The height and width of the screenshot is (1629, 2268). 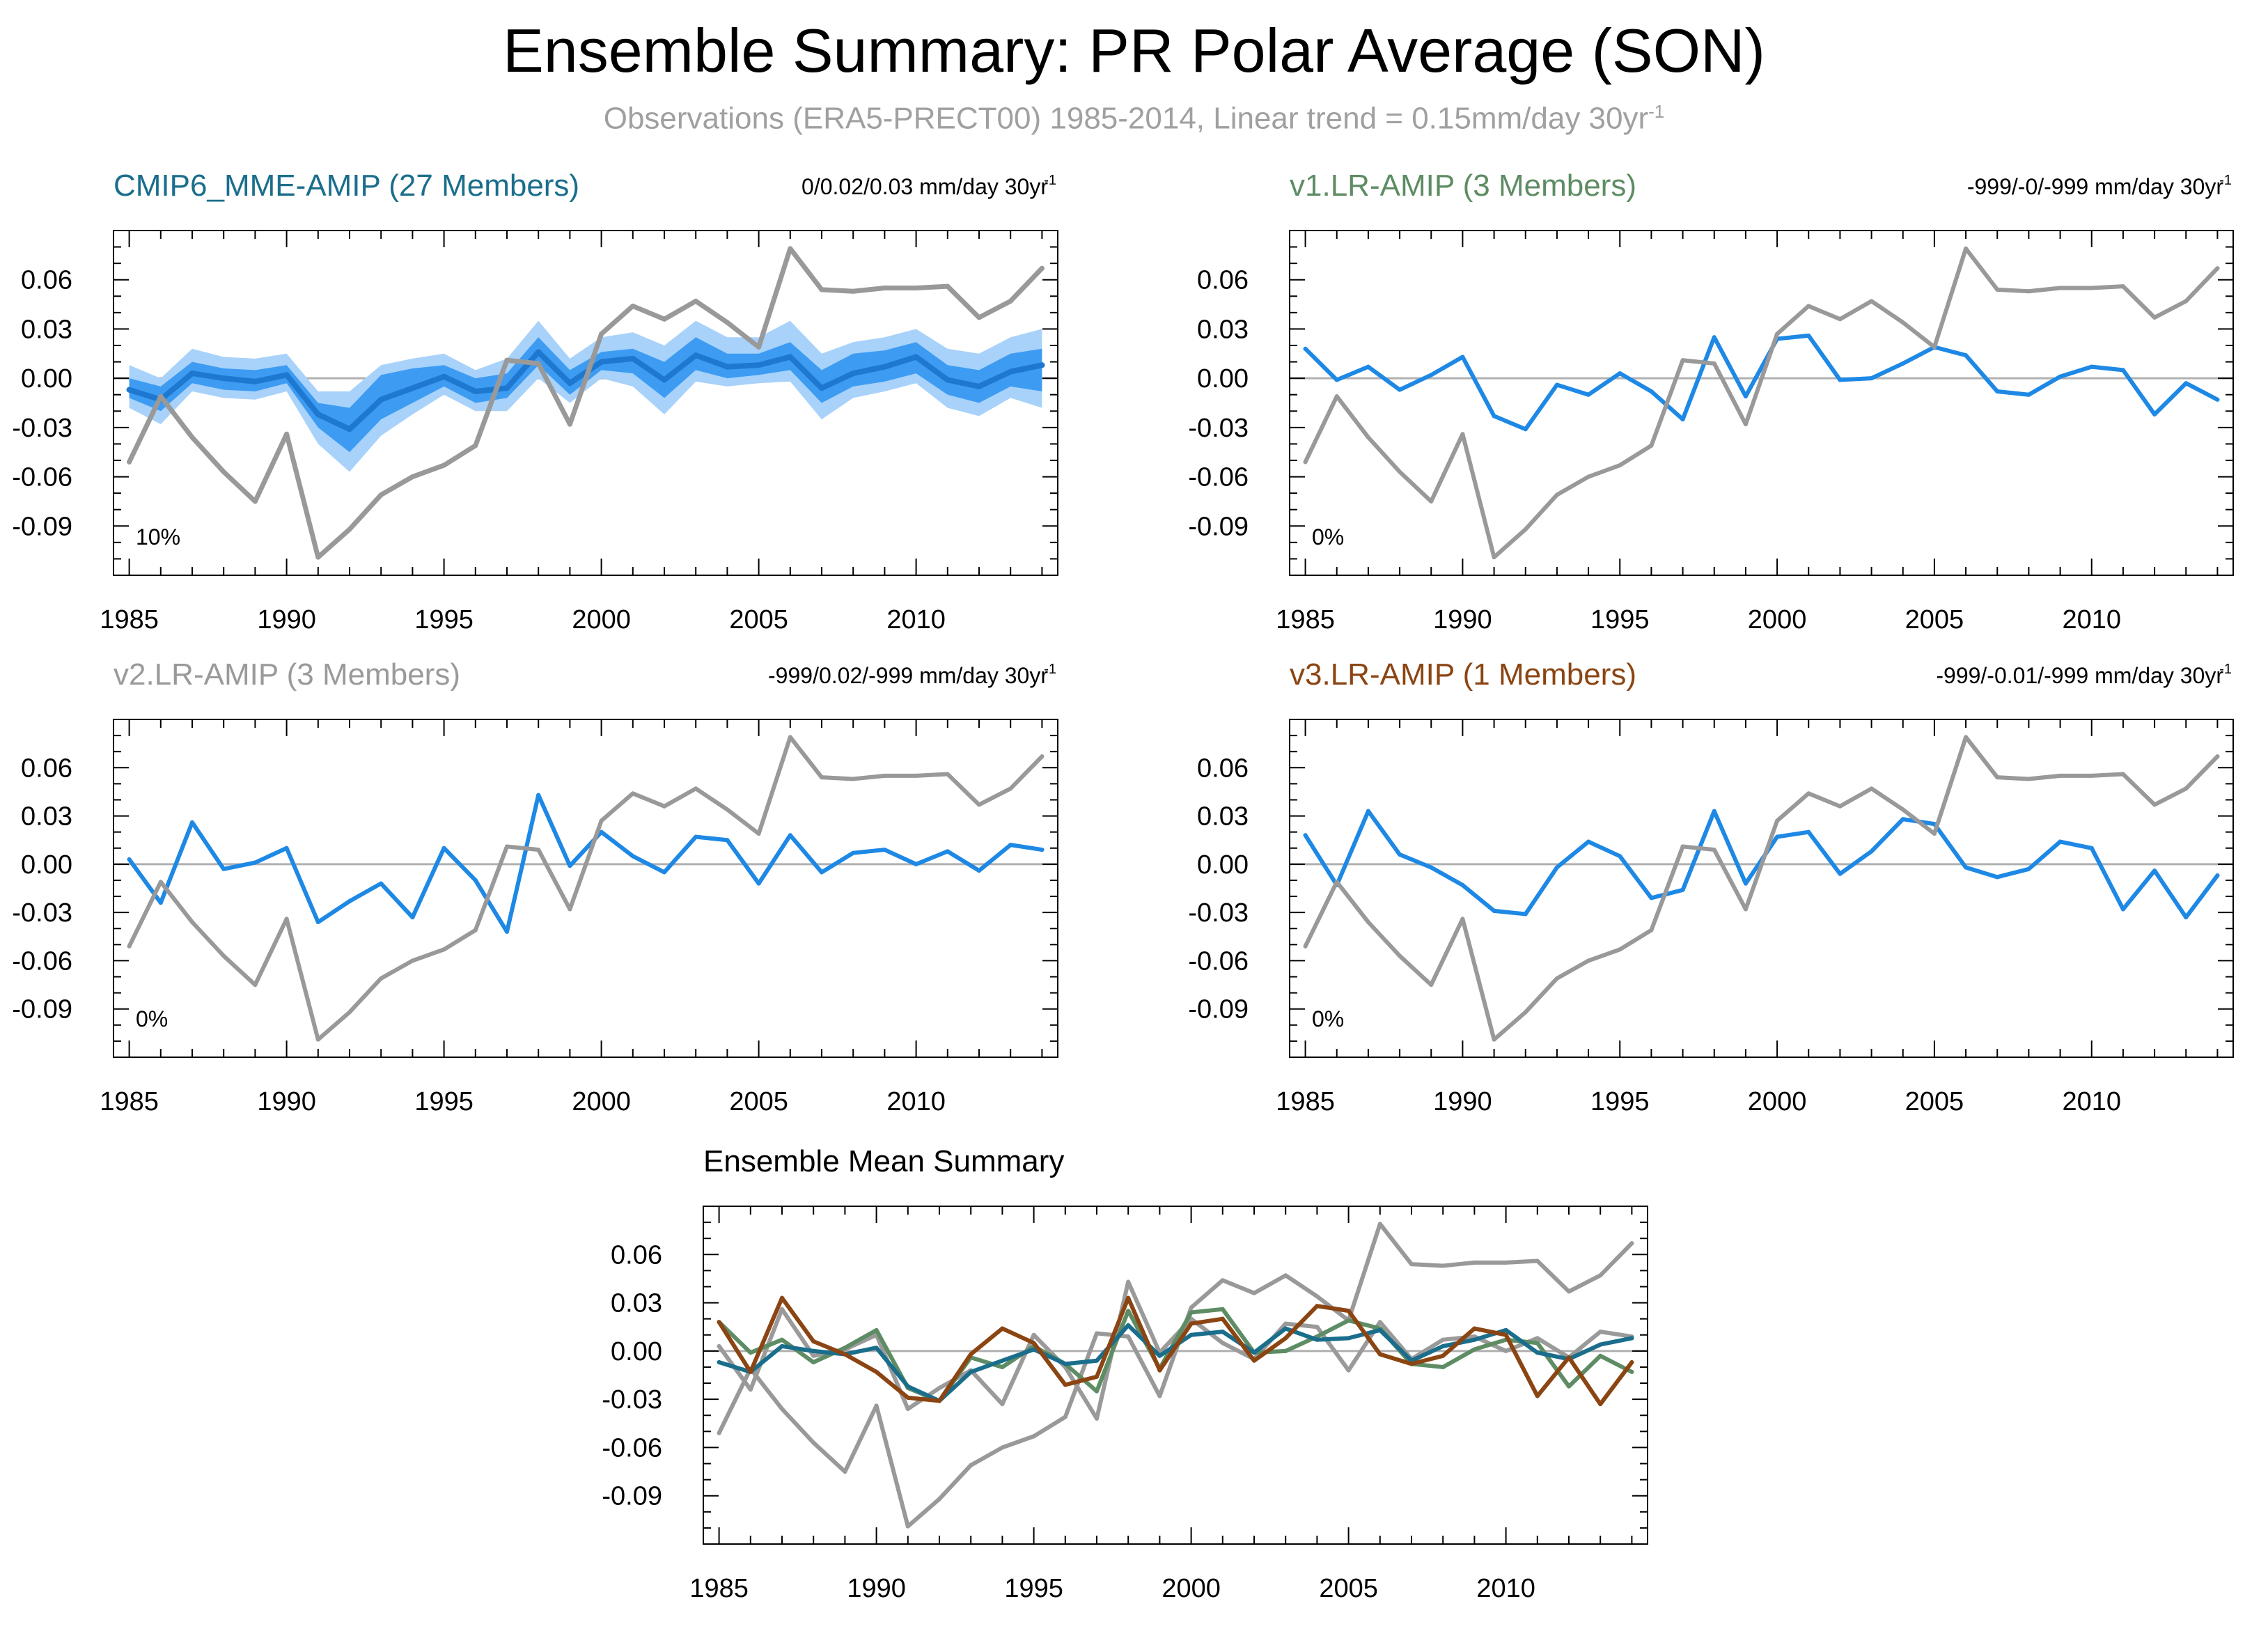 I want to click on figure-title: Ensemble Summary: PR Polar Average (SON), so click(x=1134, y=51).